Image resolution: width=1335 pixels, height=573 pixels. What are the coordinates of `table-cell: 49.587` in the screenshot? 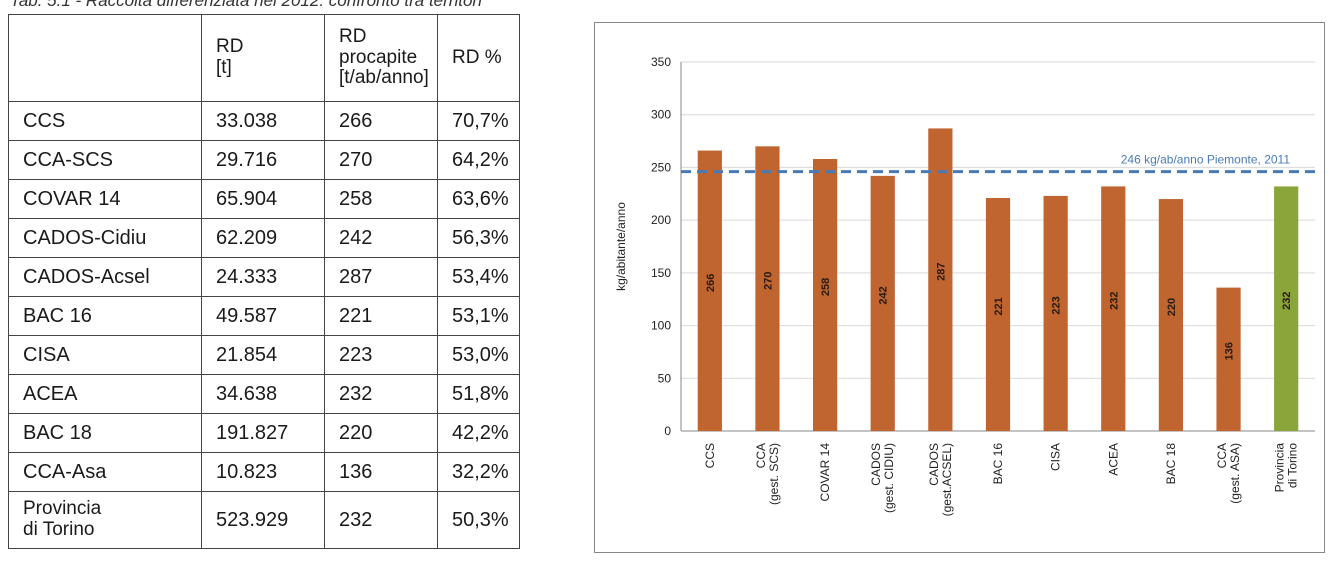 It's located at (263, 316).